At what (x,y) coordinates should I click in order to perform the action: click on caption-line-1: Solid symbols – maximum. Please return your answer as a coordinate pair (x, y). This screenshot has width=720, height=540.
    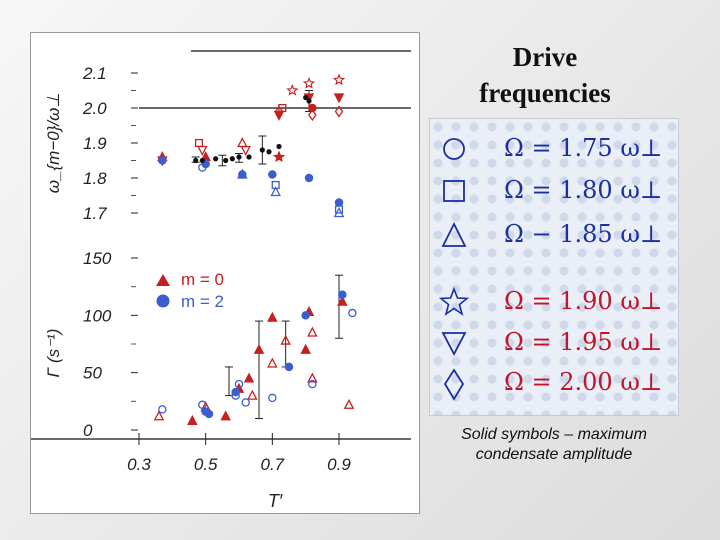
    Looking at the image, I should click on (554, 434).